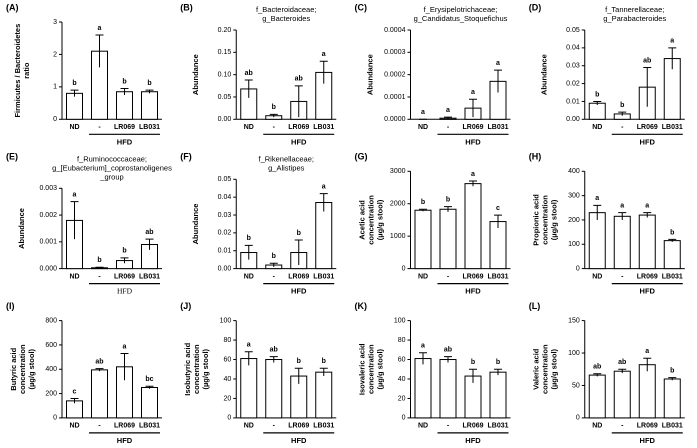 The height and width of the screenshot is (448, 697). What do you see at coordinates (574, 320) in the screenshot?
I see `y-tick-label: 150` at bounding box center [574, 320].